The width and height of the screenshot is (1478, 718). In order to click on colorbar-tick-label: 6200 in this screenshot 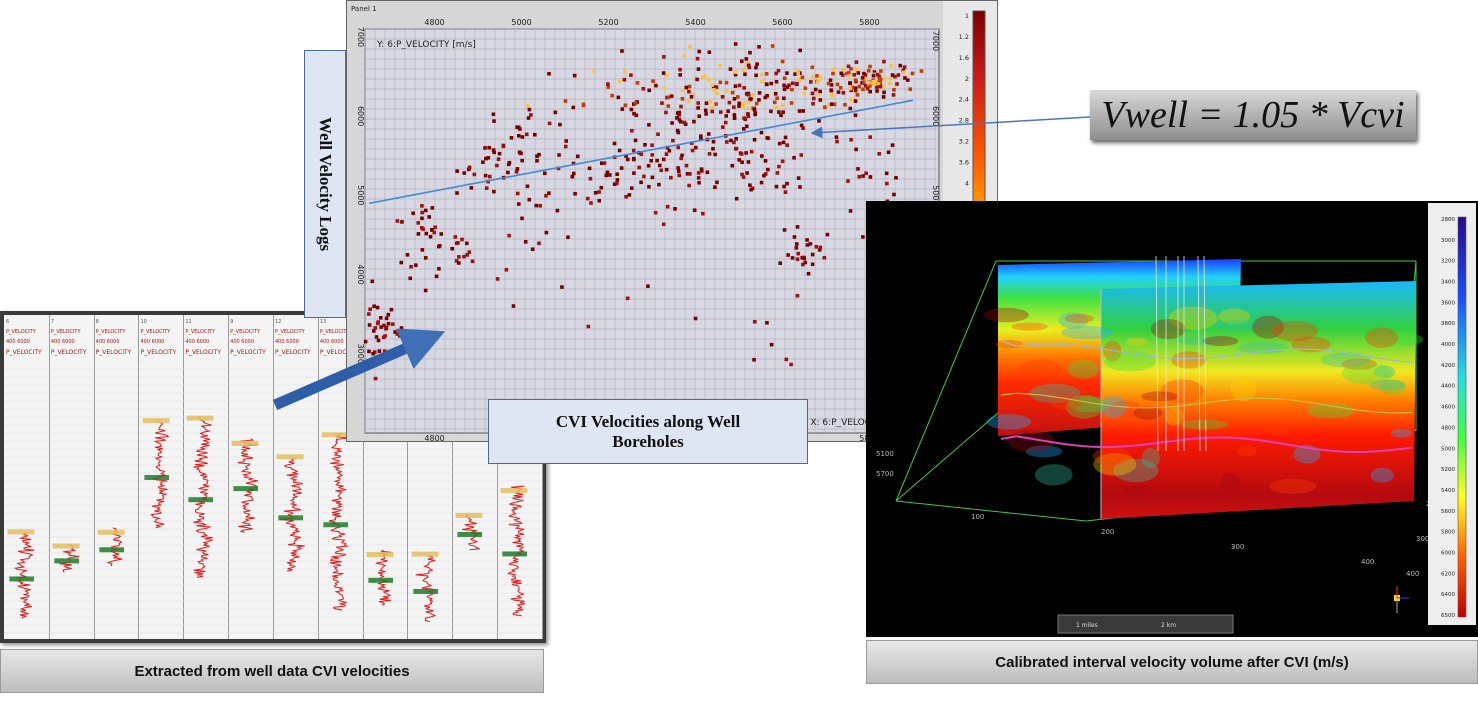, I will do `click(1448, 574)`.